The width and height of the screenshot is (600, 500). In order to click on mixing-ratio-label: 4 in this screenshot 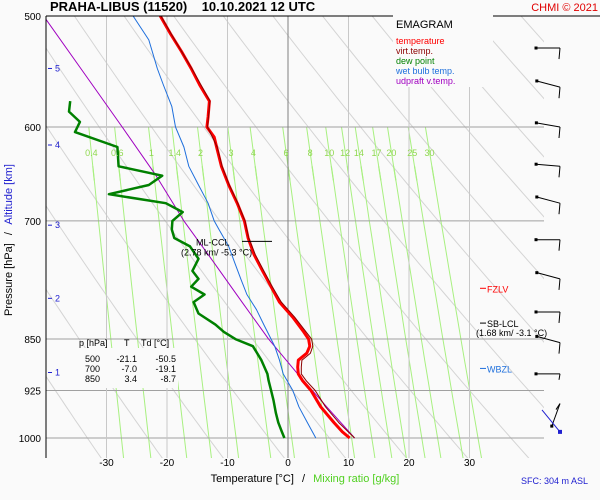, I will do `click(253, 153)`.